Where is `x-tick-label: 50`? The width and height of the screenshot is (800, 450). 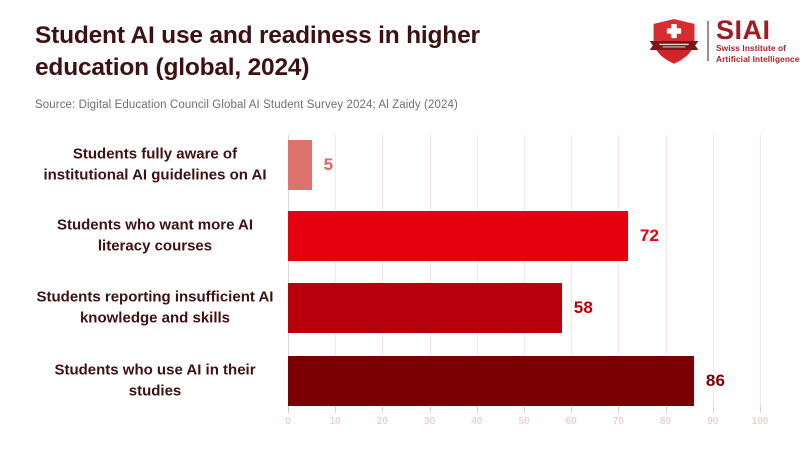 x-tick-label: 50 is located at coordinates (524, 421).